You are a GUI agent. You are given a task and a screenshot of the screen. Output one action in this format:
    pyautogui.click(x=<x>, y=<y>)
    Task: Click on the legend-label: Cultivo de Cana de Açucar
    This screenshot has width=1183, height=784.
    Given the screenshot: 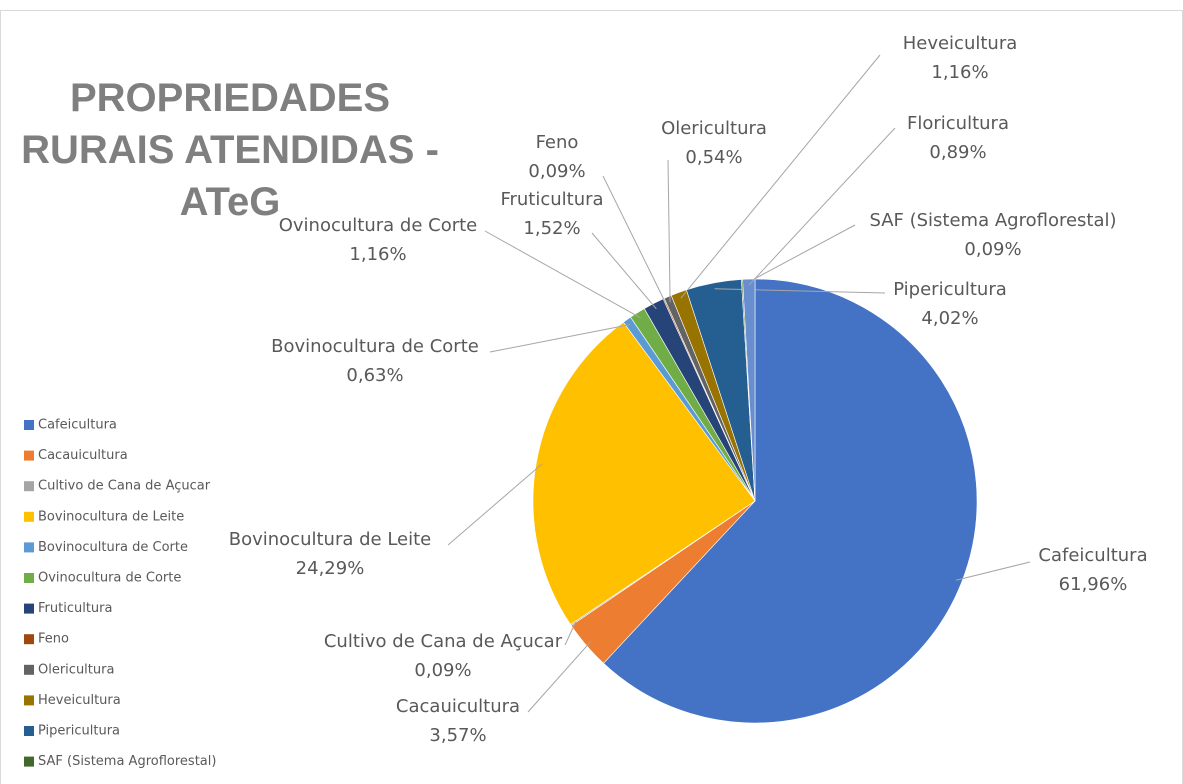 What is the action you would take?
    pyautogui.click(x=124, y=486)
    